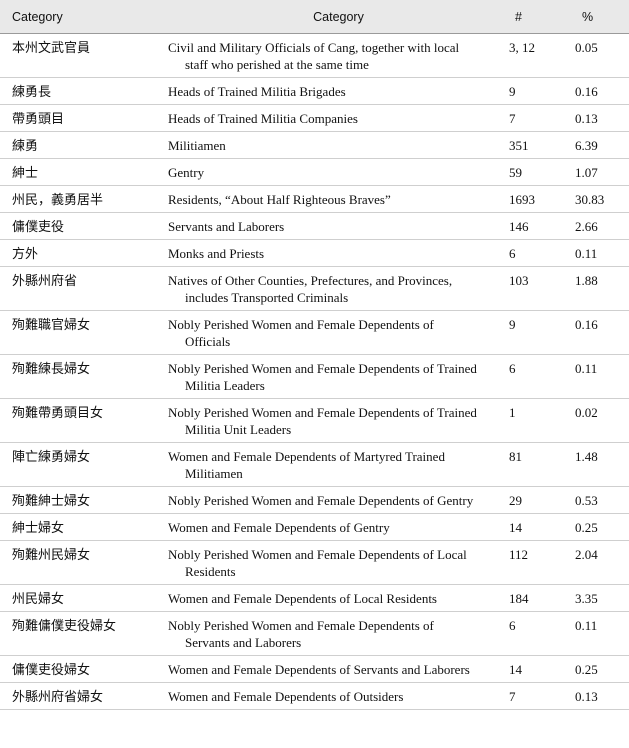  I want to click on table-cell: 本州文武官員, so click(84, 55).